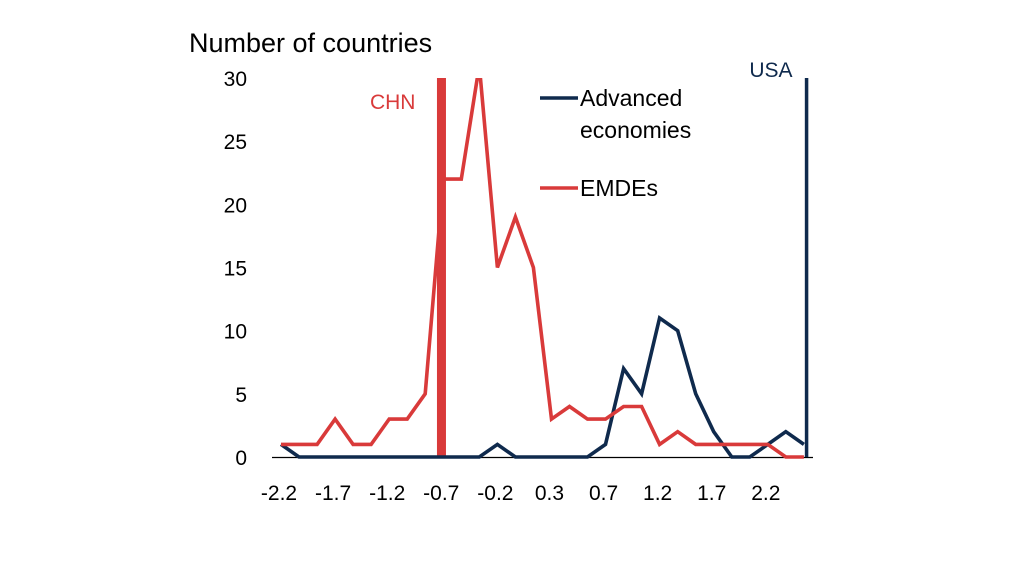 The height and width of the screenshot is (564, 1024). I want to click on legend-label: EMDEs, so click(619, 188).